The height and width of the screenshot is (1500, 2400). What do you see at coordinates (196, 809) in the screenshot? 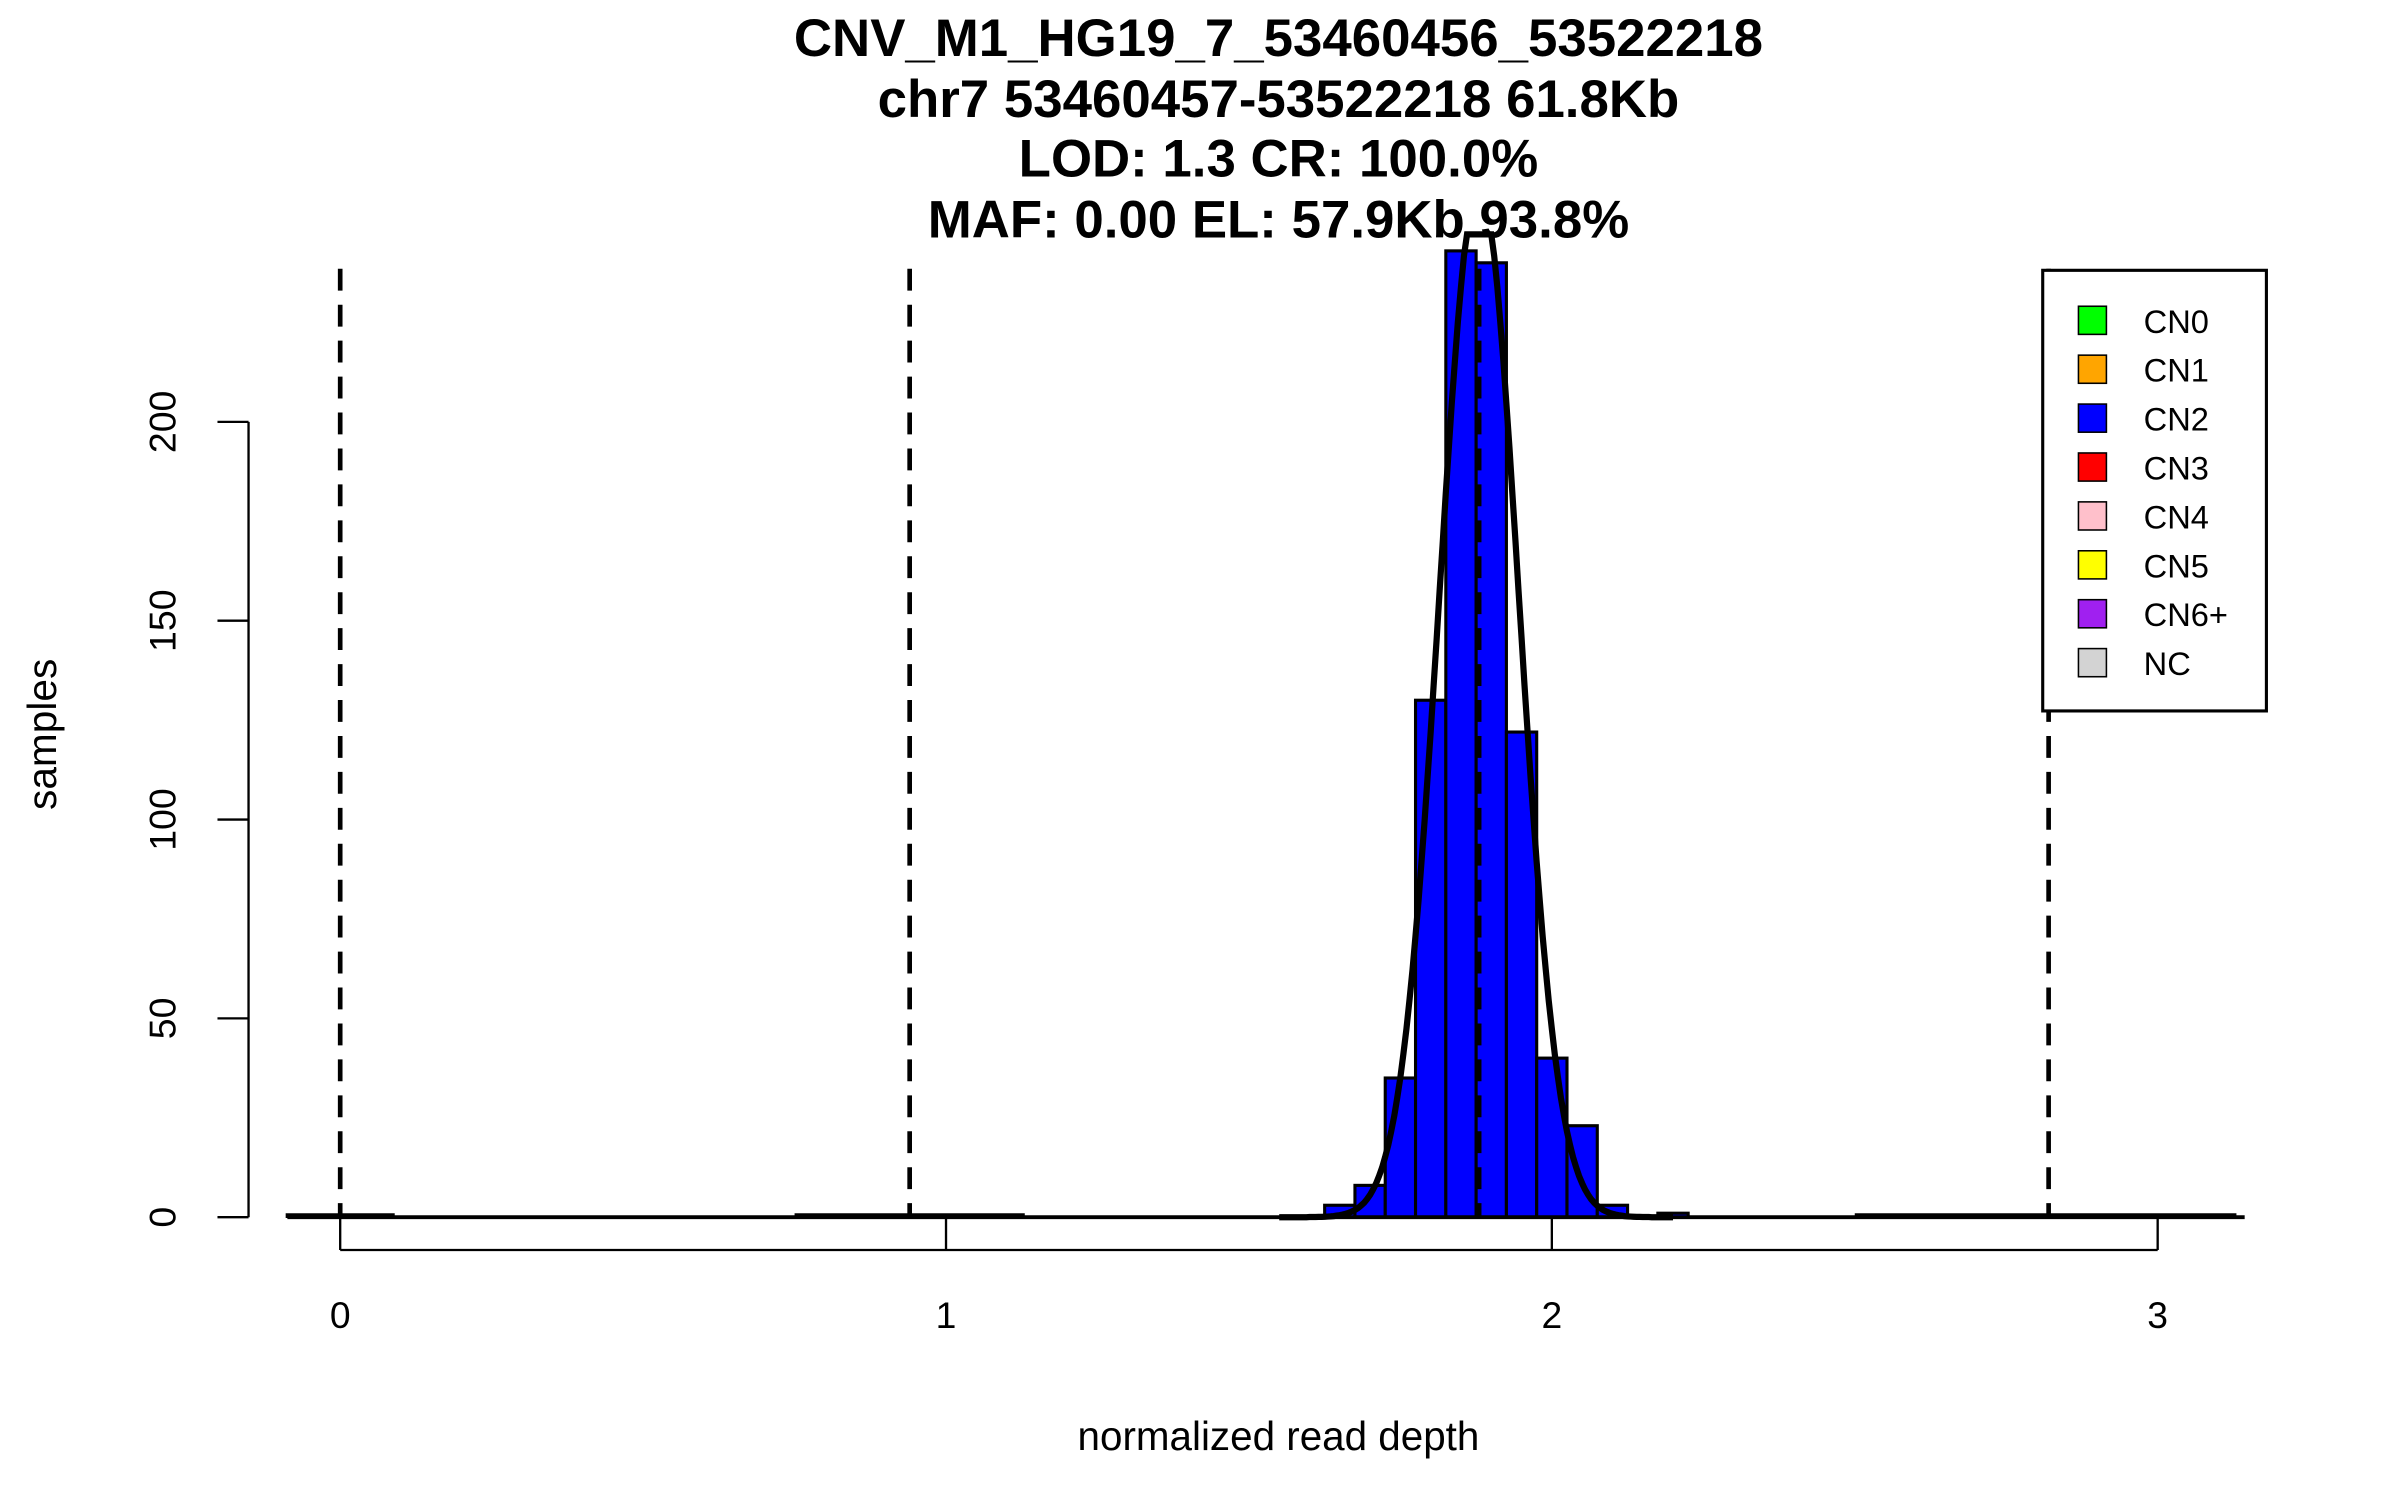
I see `y-axis: 0 50 100 150 200` at bounding box center [196, 809].